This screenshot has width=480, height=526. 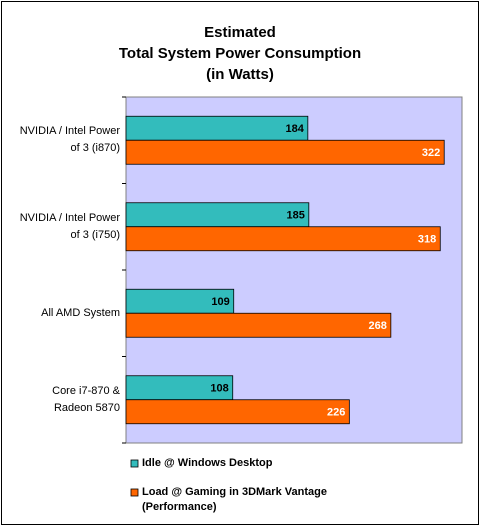 What do you see at coordinates (69, 140) in the screenshot?
I see `category-label: NVIDIA / Intel Power of 3 (i870)` at bounding box center [69, 140].